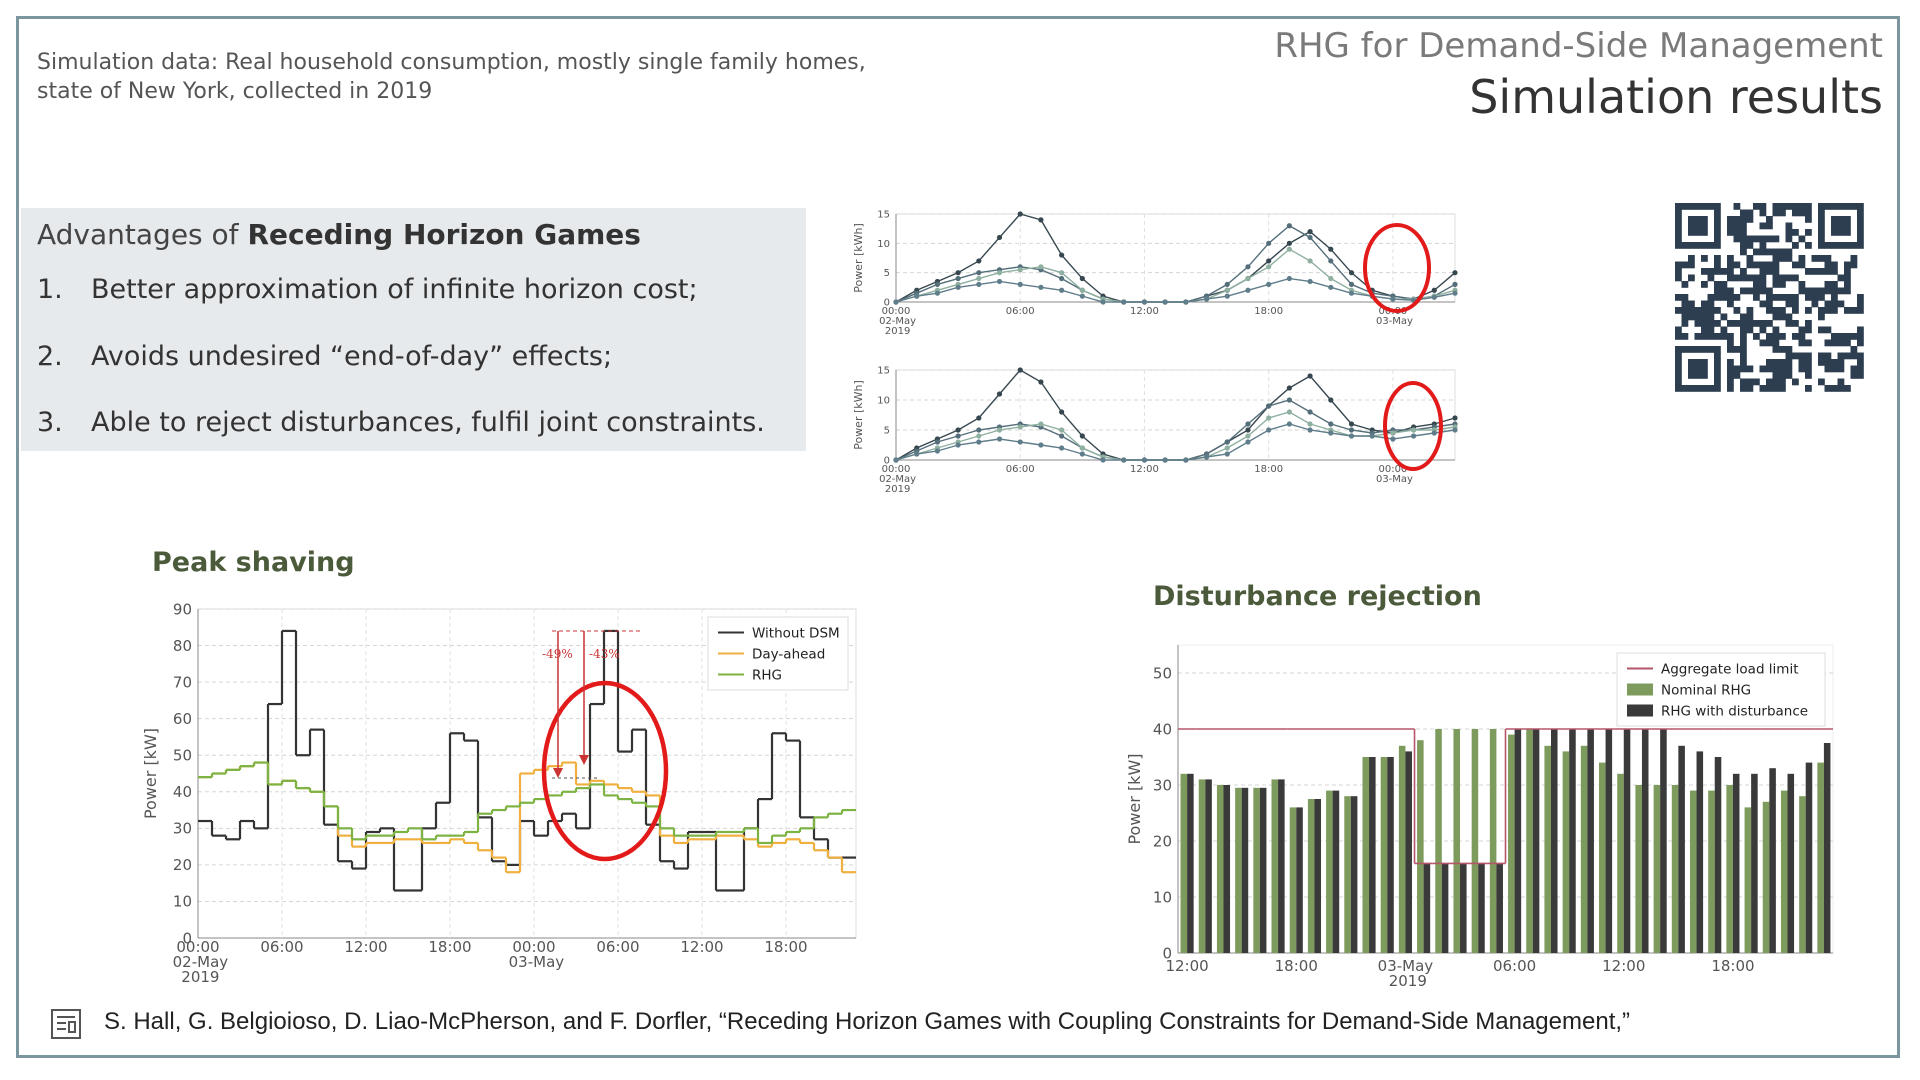 Image resolution: width=1920 pixels, height=1080 pixels. Describe the element at coordinates (896, 479) in the screenshot. I see `x-tick-label: 00:00 02-May 2019` at that location.